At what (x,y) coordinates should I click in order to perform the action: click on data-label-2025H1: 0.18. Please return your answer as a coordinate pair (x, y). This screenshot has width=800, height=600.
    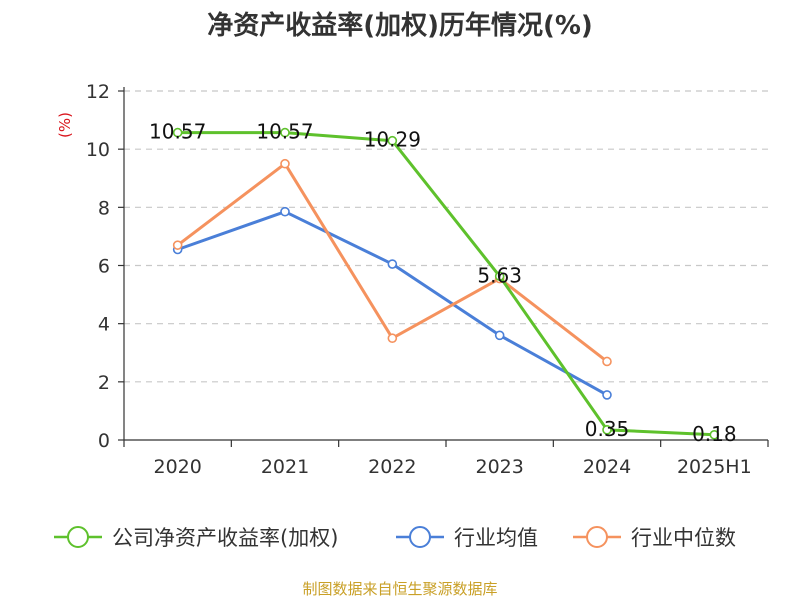
    Looking at the image, I should click on (714, 434).